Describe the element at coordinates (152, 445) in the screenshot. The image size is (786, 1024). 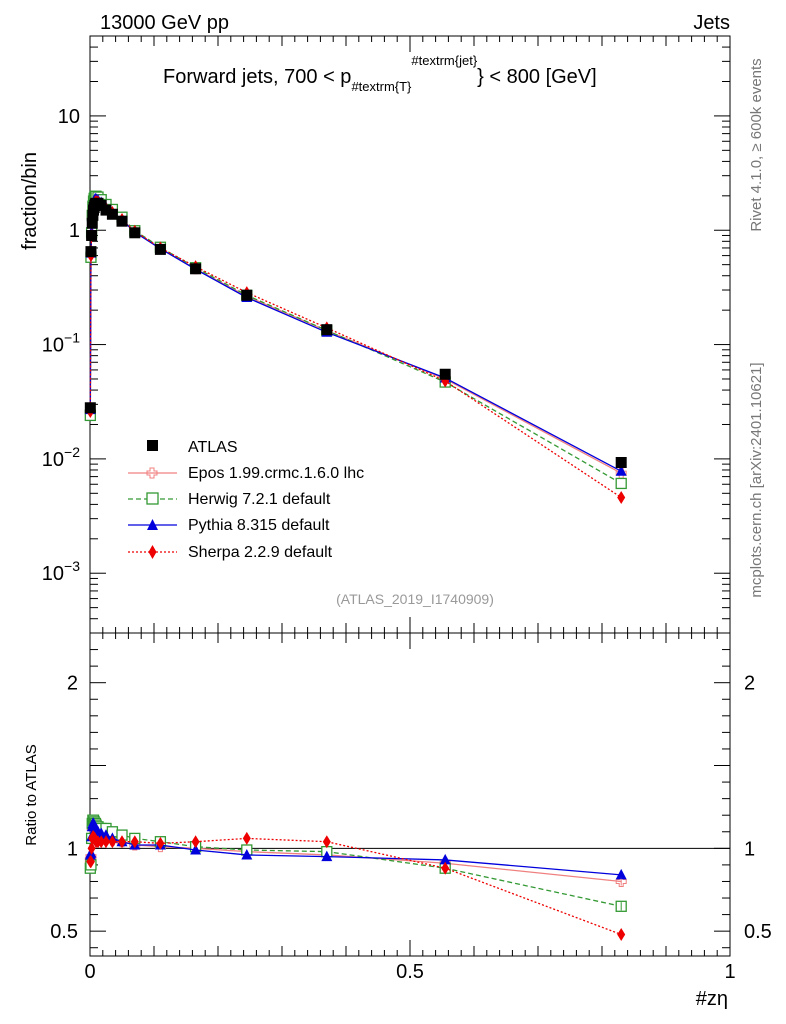
I see `legend-marker-atlas` at that location.